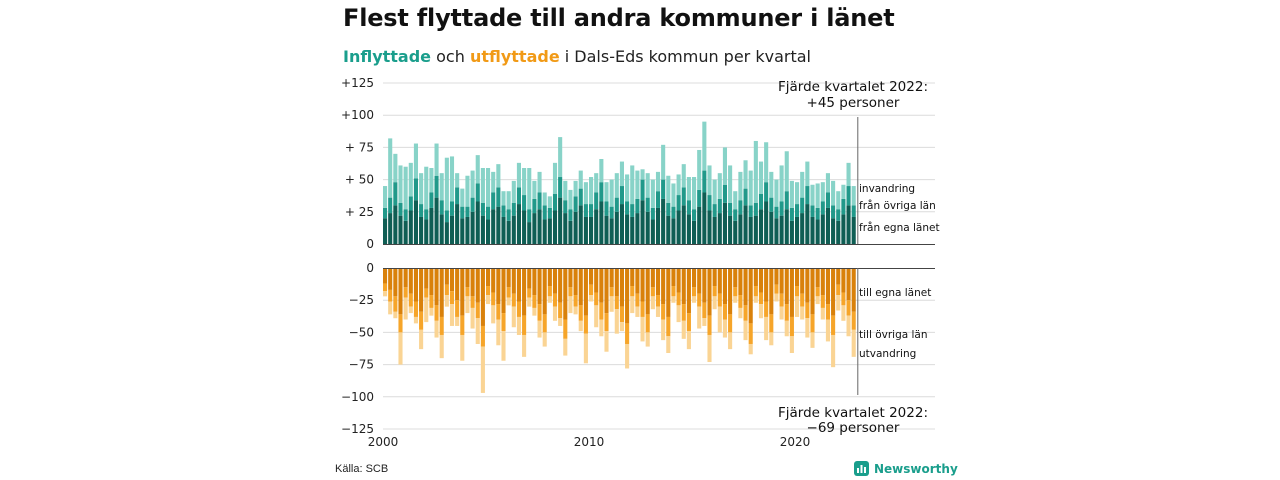 Image resolution: width=1280 pixels, height=480 pixels. I want to click on y-tick-label: −100, so click(357, 397).